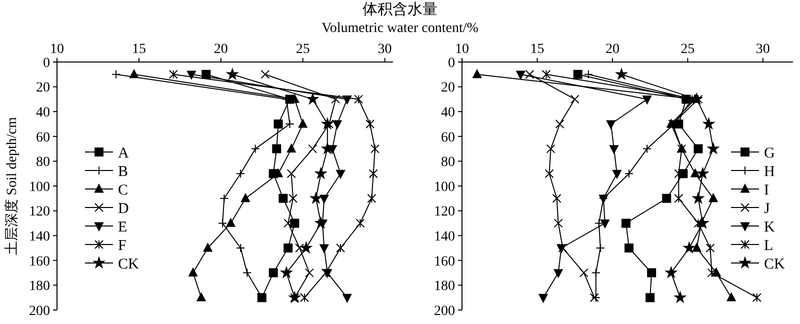 This screenshot has height=324, width=800. I want to click on legend-label: E, so click(123, 227).